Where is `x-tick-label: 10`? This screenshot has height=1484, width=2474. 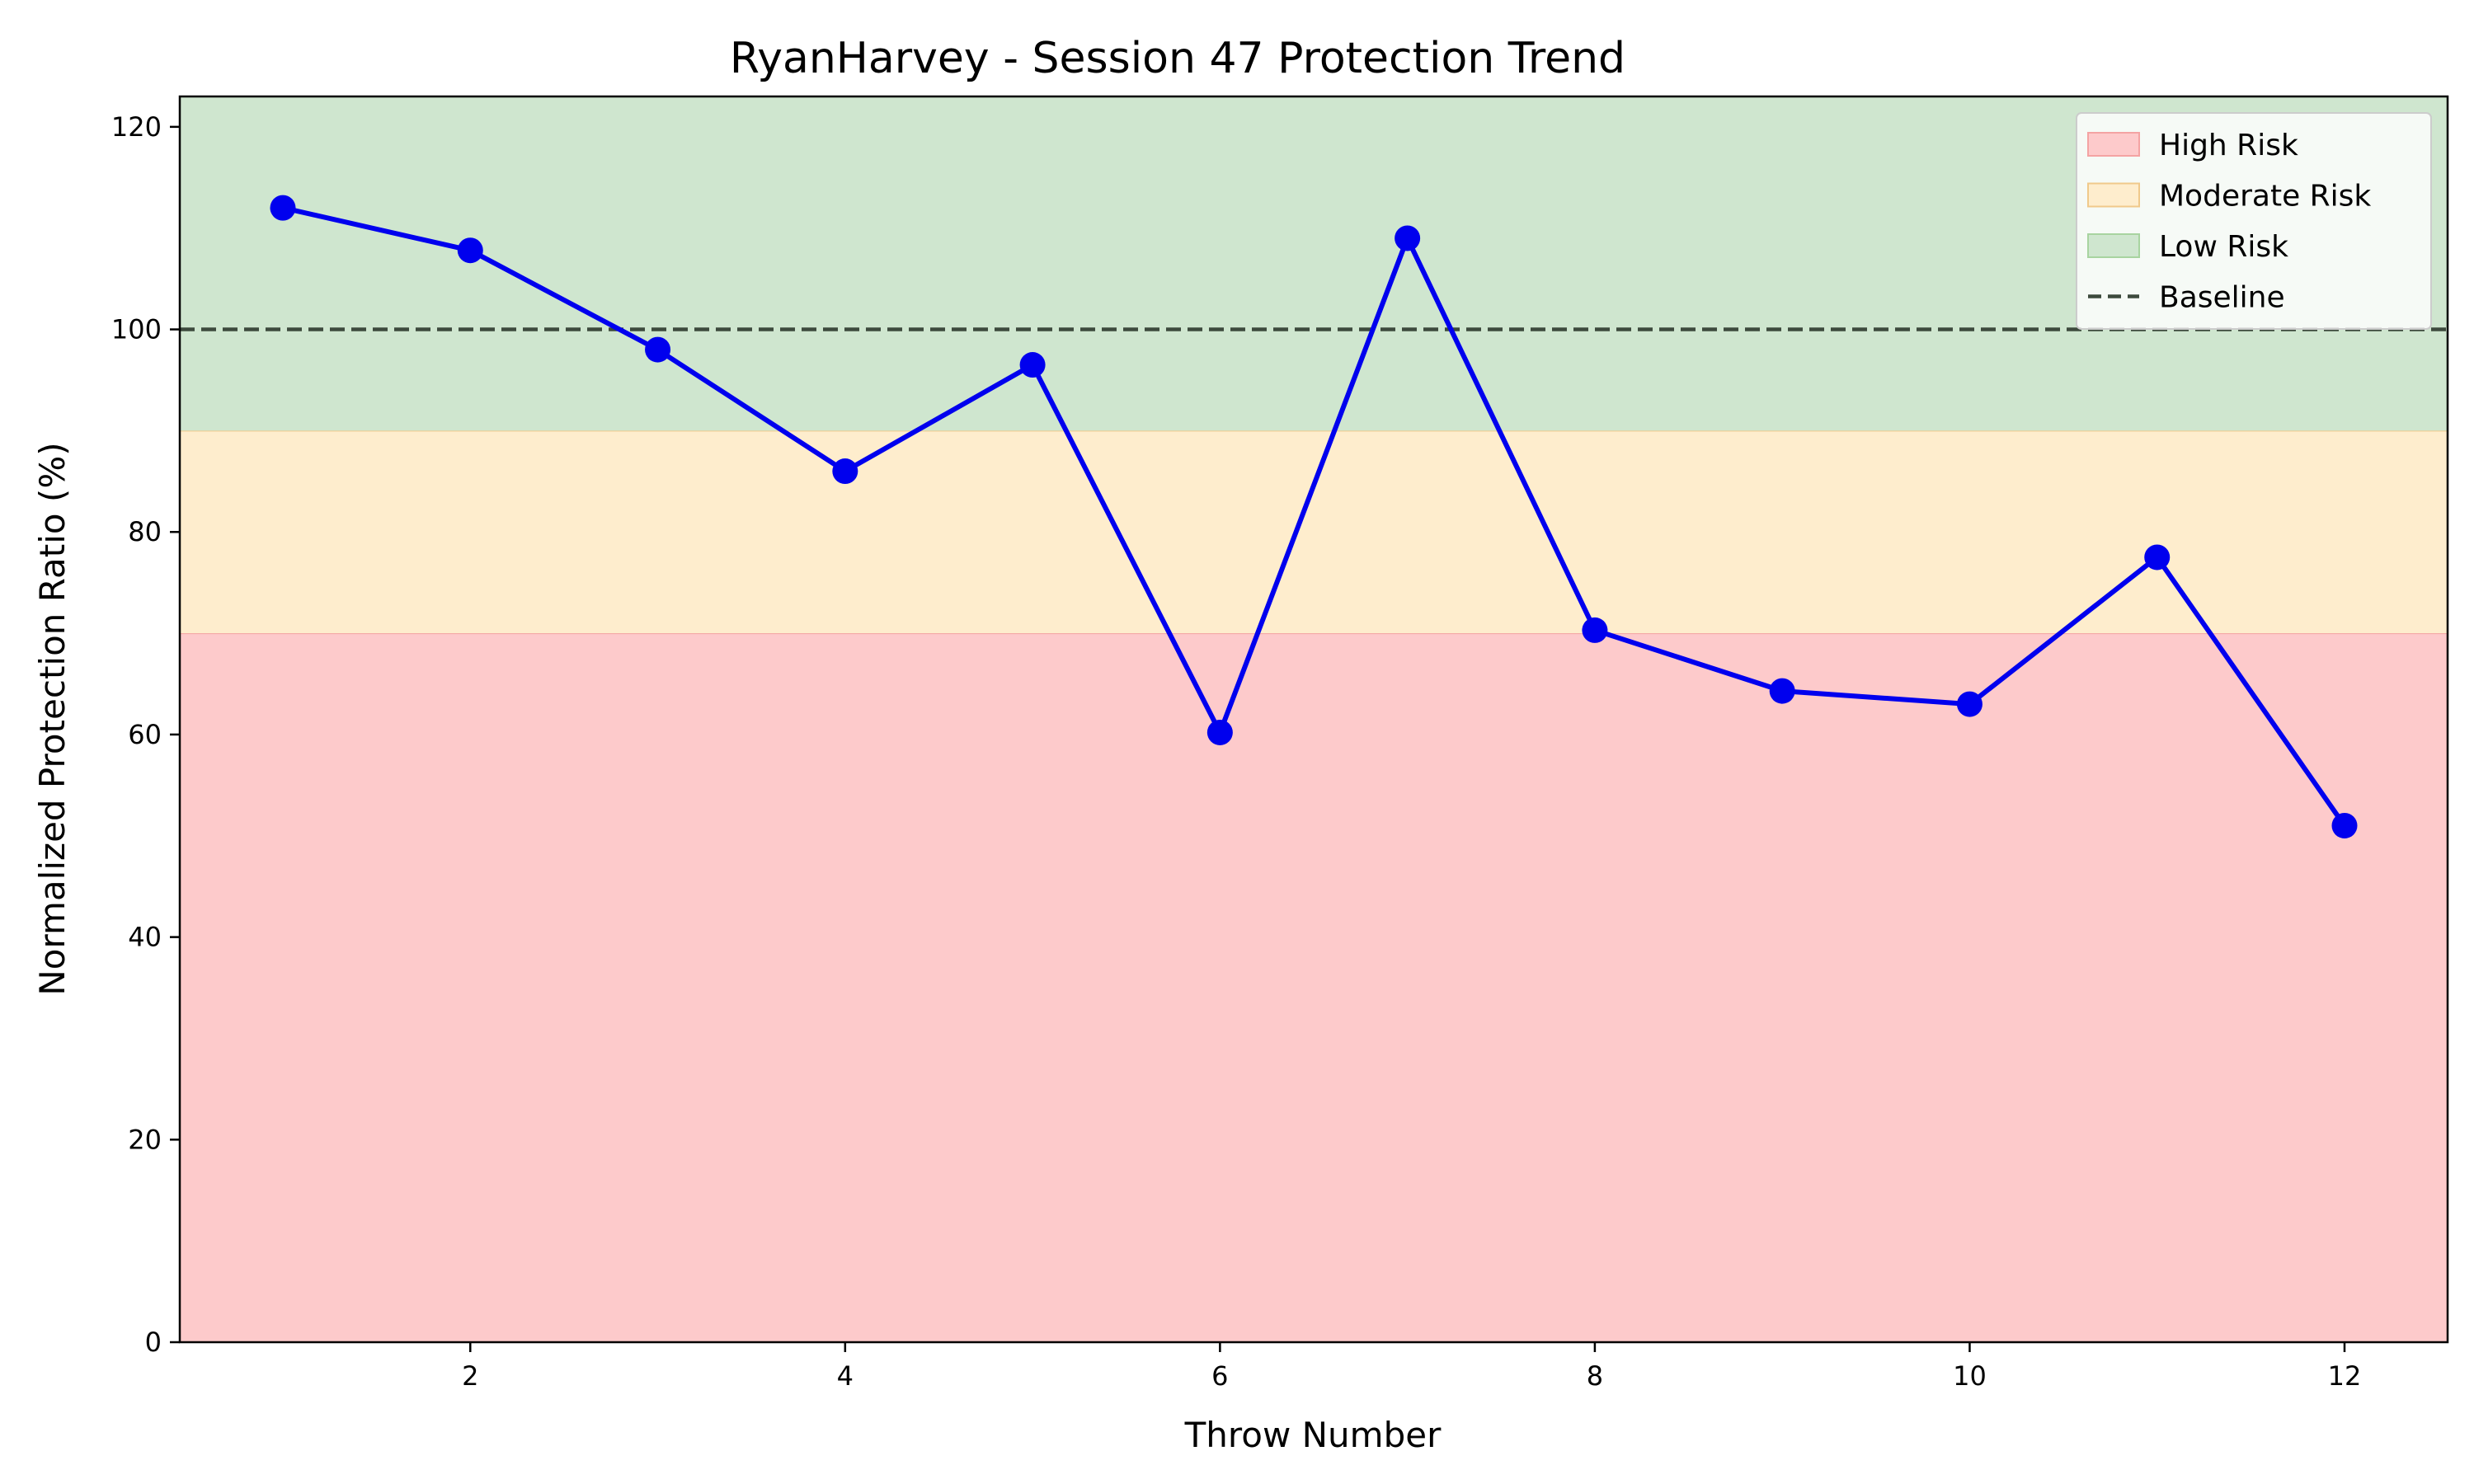
x-tick-label: 10 is located at coordinates (1970, 1376).